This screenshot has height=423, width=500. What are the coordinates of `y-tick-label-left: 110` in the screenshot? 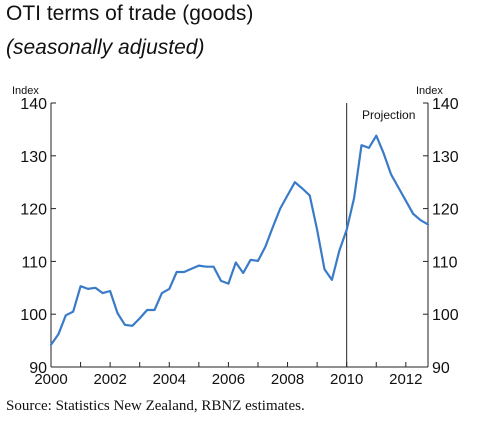 It's located at (34, 262).